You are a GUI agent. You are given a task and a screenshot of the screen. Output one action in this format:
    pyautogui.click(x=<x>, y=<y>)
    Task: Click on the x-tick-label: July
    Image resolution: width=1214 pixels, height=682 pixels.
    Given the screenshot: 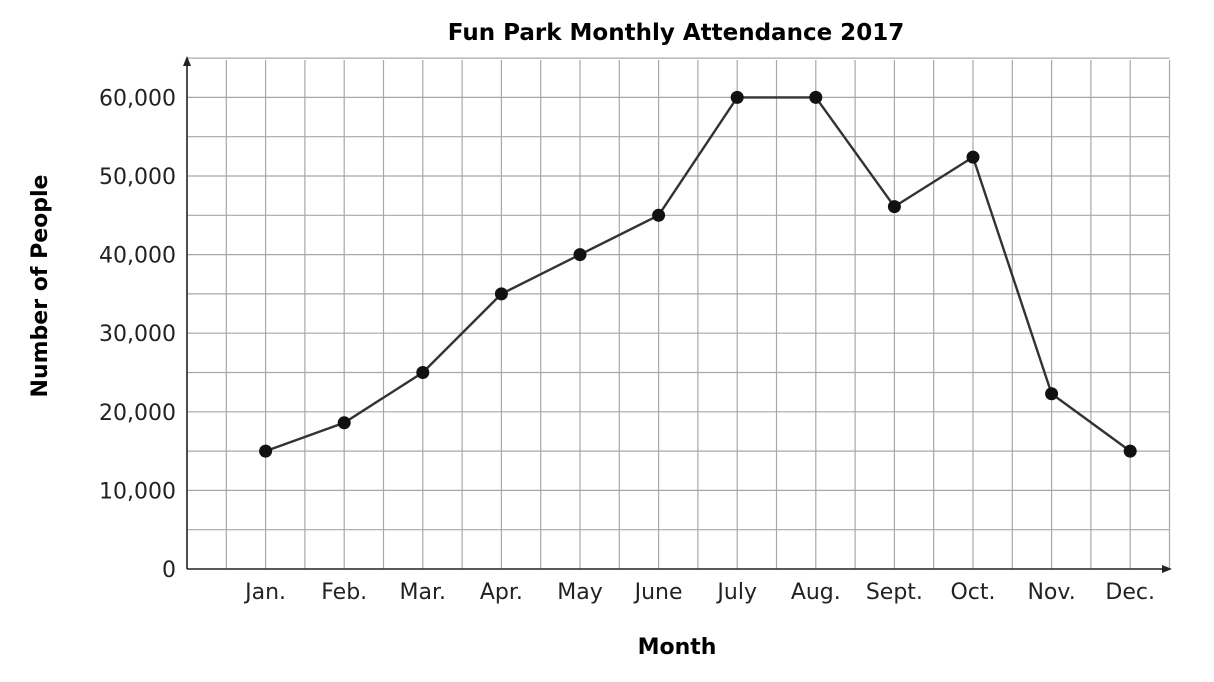 What is the action you would take?
    pyautogui.click(x=736, y=592)
    